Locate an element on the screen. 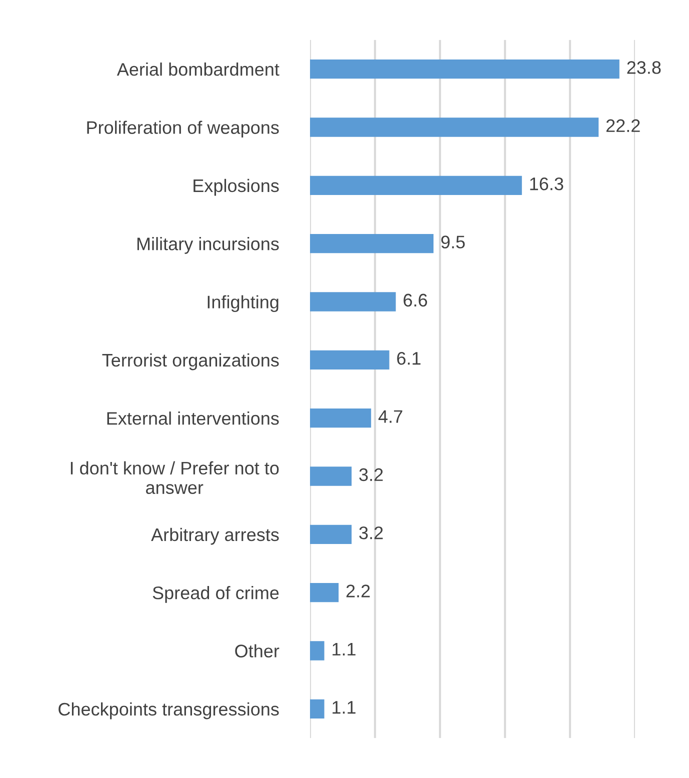  y-tick-label: I don't know / Prefer not to answer is located at coordinates (174, 477).